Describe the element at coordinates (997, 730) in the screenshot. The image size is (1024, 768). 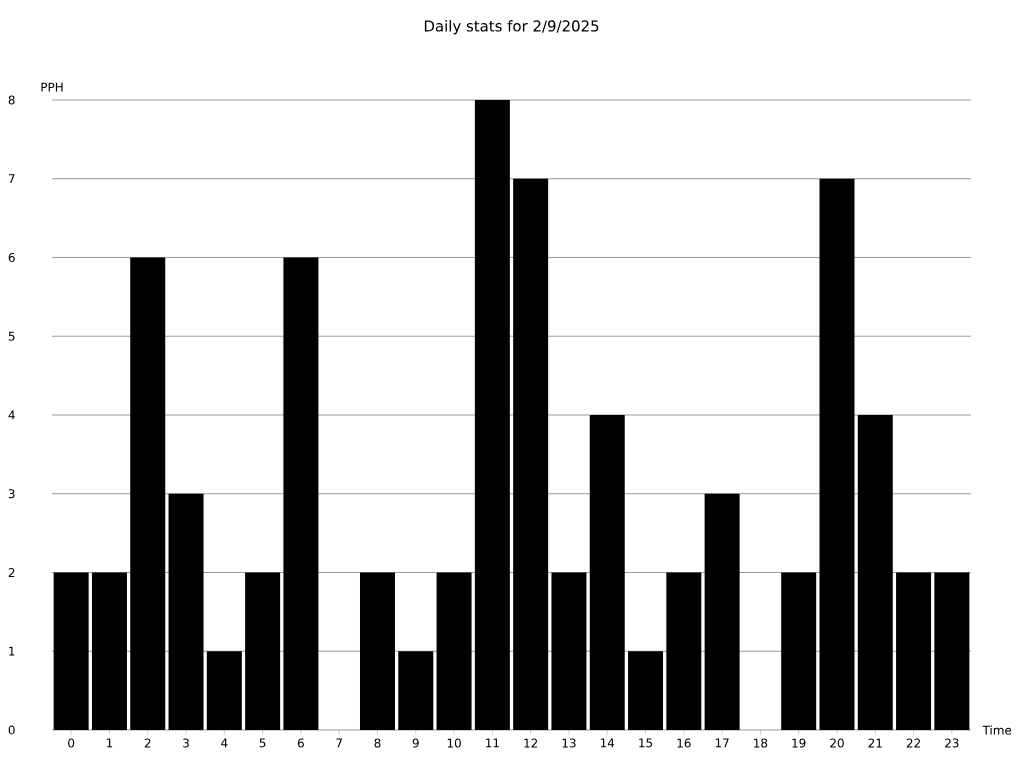
I see `x-axis-title: Time` at that location.